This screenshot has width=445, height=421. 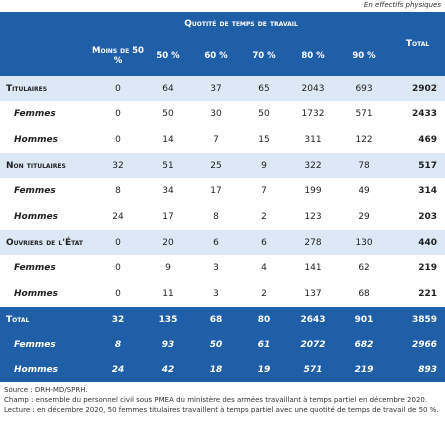 I want to click on cell: 78, so click(x=364, y=165).